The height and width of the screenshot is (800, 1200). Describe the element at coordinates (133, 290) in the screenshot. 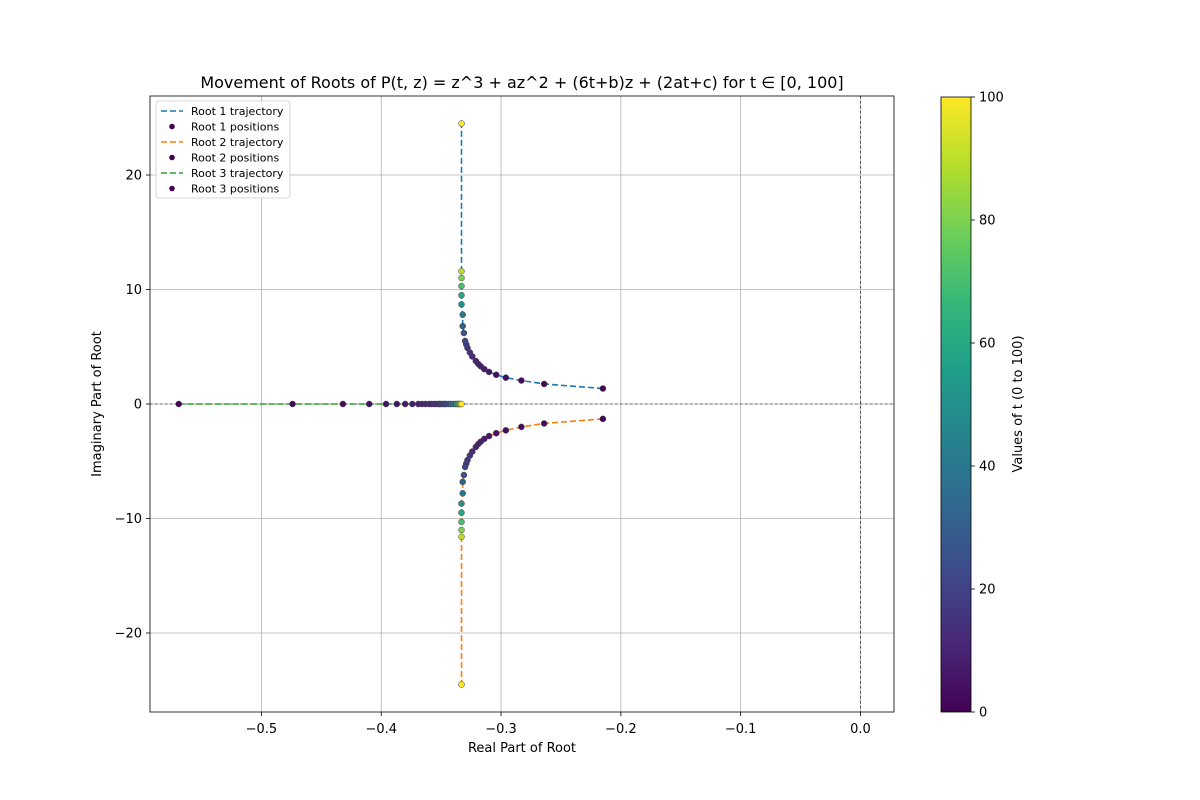

I see `y-tick-label: 10` at that location.